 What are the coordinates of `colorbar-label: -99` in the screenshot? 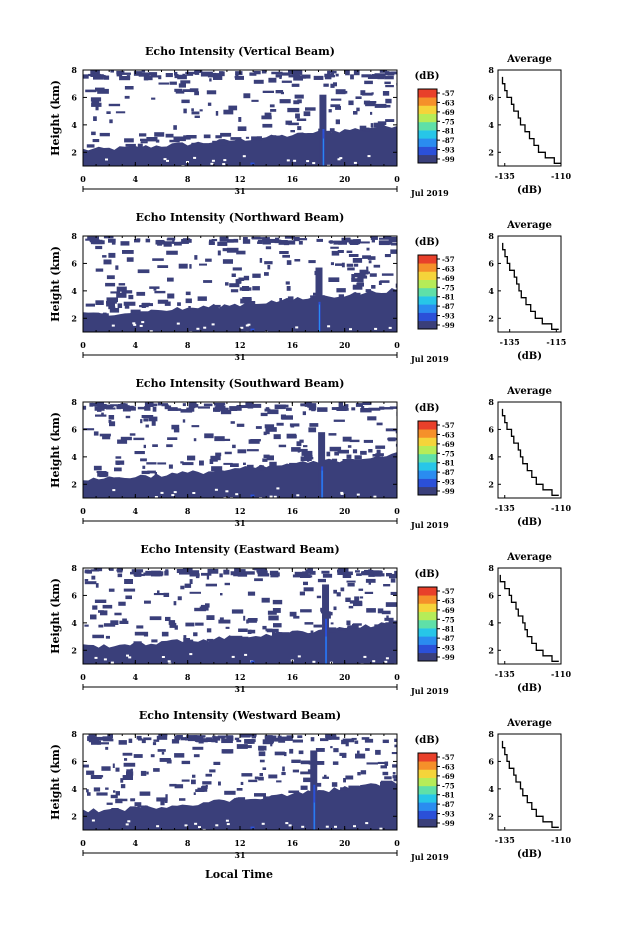 It's located at (448, 491).